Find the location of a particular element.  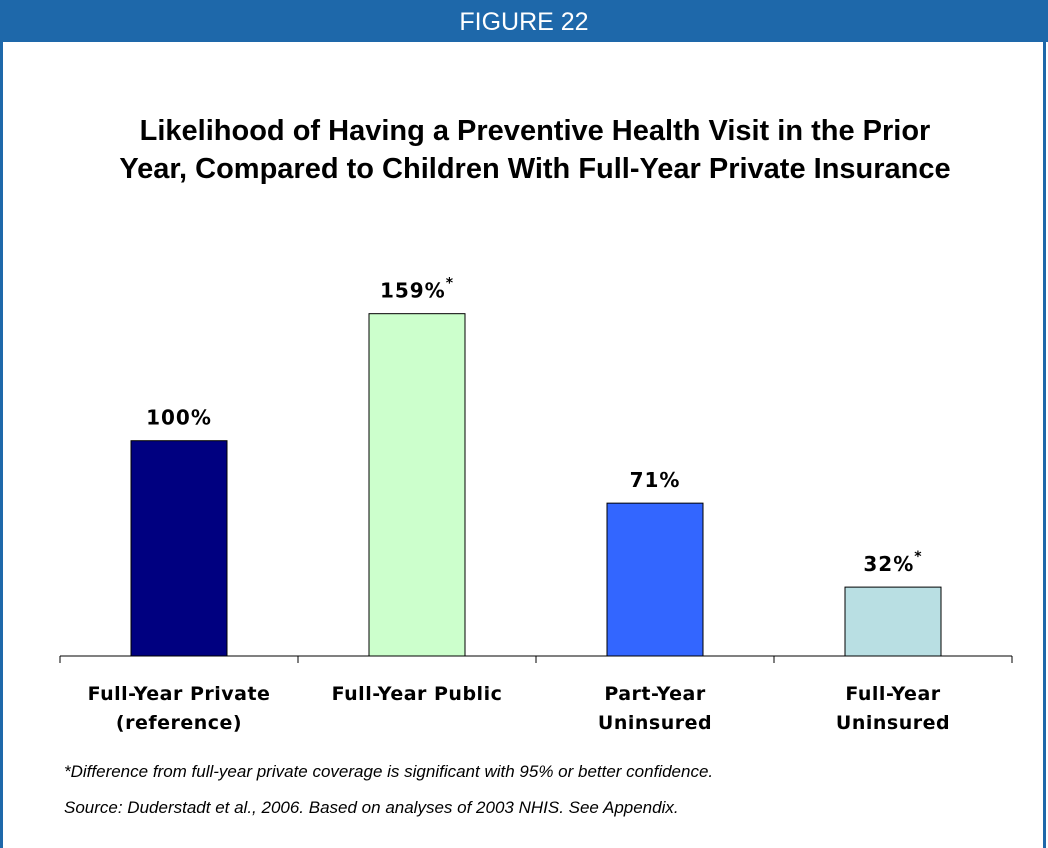

category-label-1-line-2: (reference) is located at coordinates (179, 723).